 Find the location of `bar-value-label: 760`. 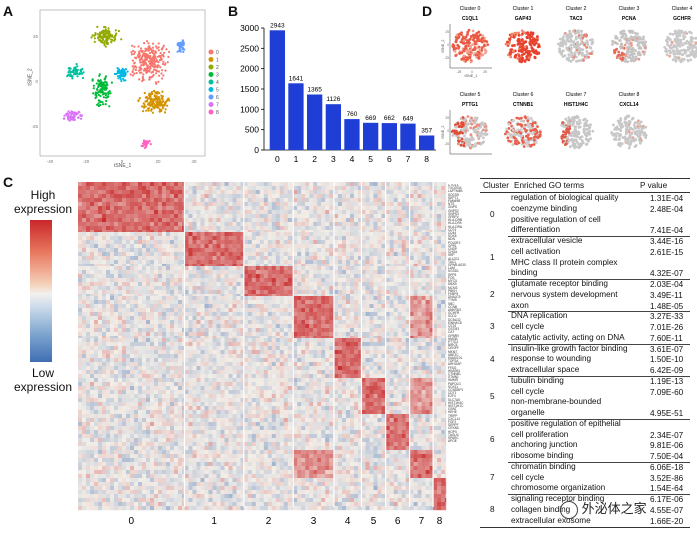

bar-value-label: 760 is located at coordinates (352, 114).